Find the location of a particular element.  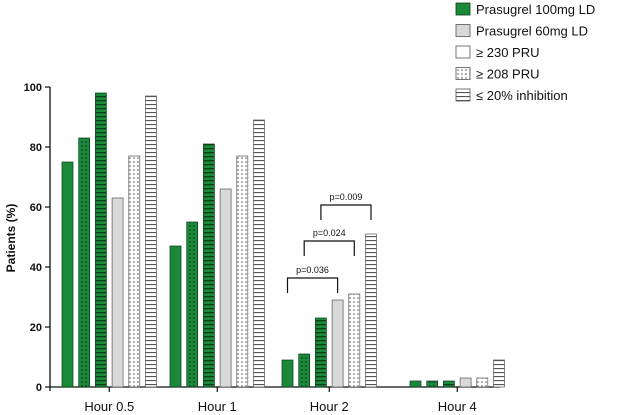

p-value-label: p=0.024 is located at coordinates (329, 233).